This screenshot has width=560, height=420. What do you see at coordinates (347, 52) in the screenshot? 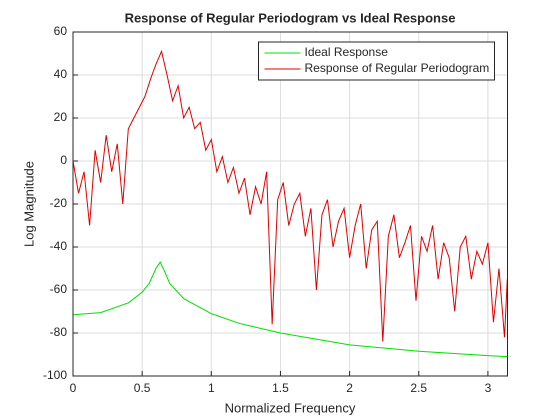
I see `legend-label: Ideal Response` at bounding box center [347, 52].